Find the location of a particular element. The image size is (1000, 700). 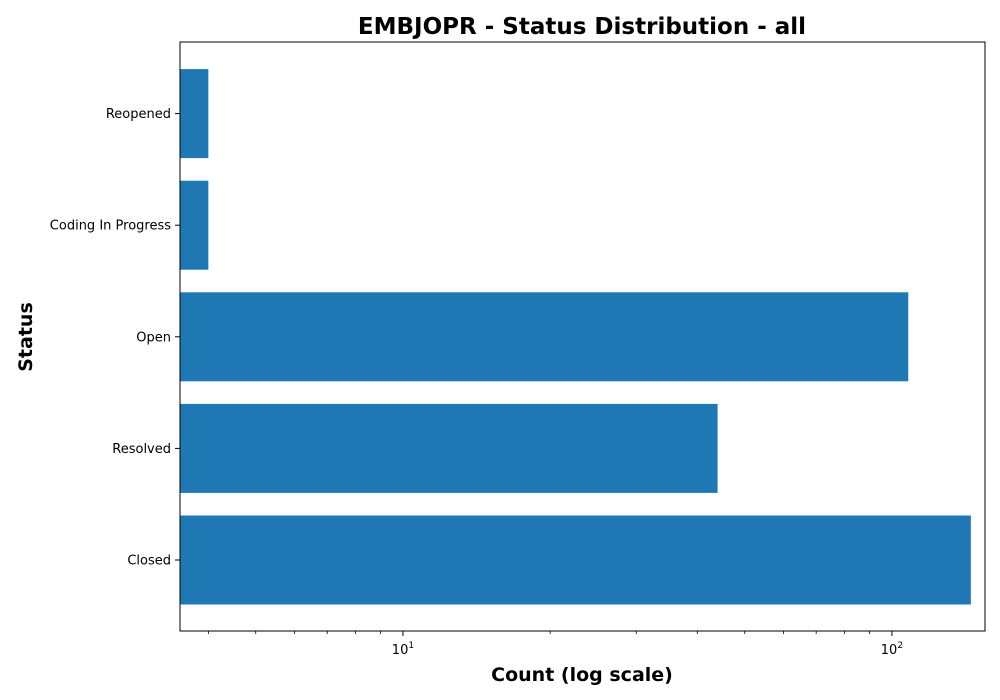

x-tick-label: 10² is located at coordinates (892, 649).